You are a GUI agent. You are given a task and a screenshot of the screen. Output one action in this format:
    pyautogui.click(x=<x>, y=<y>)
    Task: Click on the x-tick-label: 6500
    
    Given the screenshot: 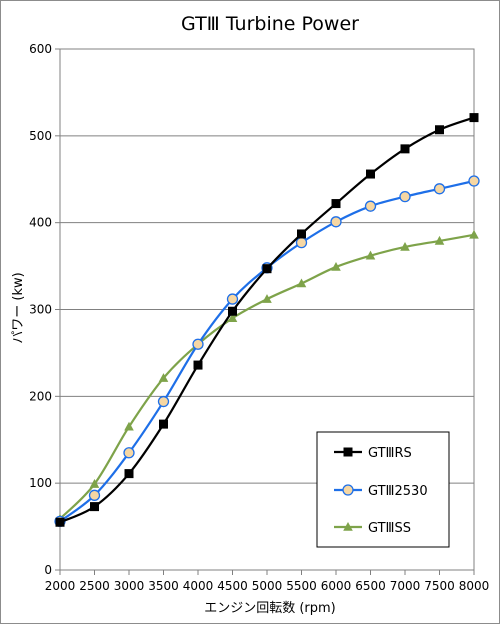 What is the action you would take?
    pyautogui.click(x=370, y=586)
    